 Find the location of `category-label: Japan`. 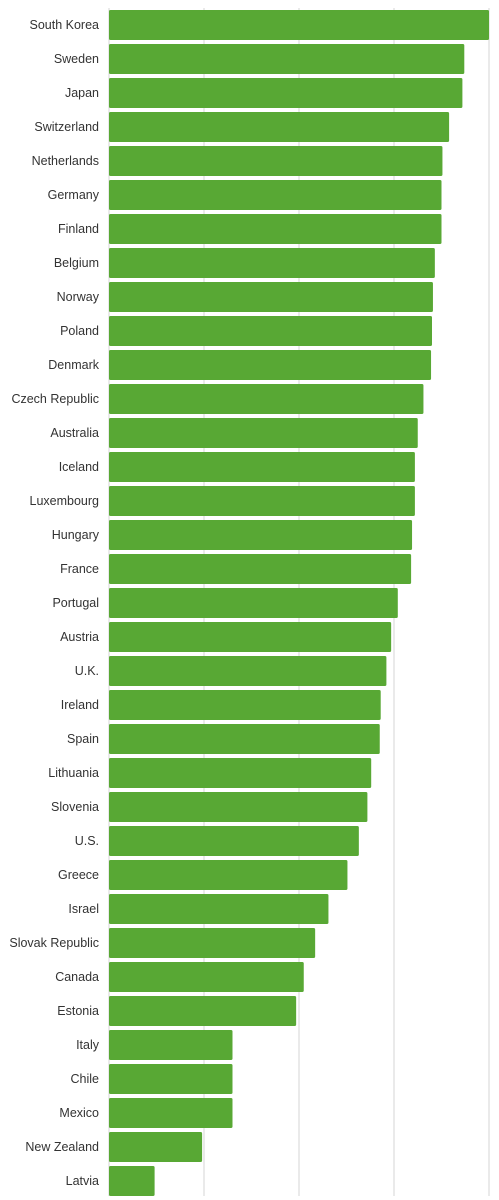

category-label: Japan is located at coordinates (82, 93).